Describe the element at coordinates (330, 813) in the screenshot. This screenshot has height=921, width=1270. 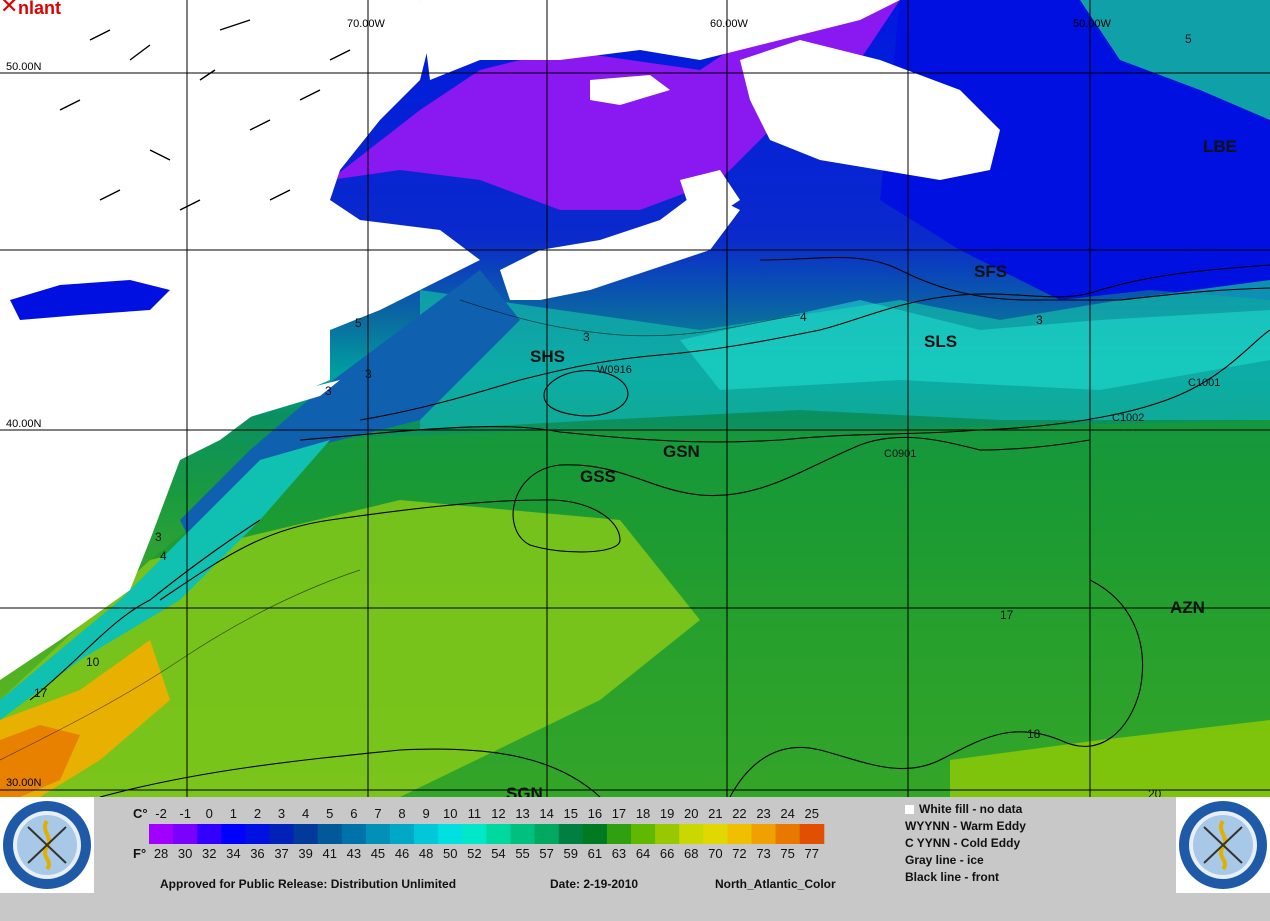
I see `celsius-tick-label: 5` at that location.